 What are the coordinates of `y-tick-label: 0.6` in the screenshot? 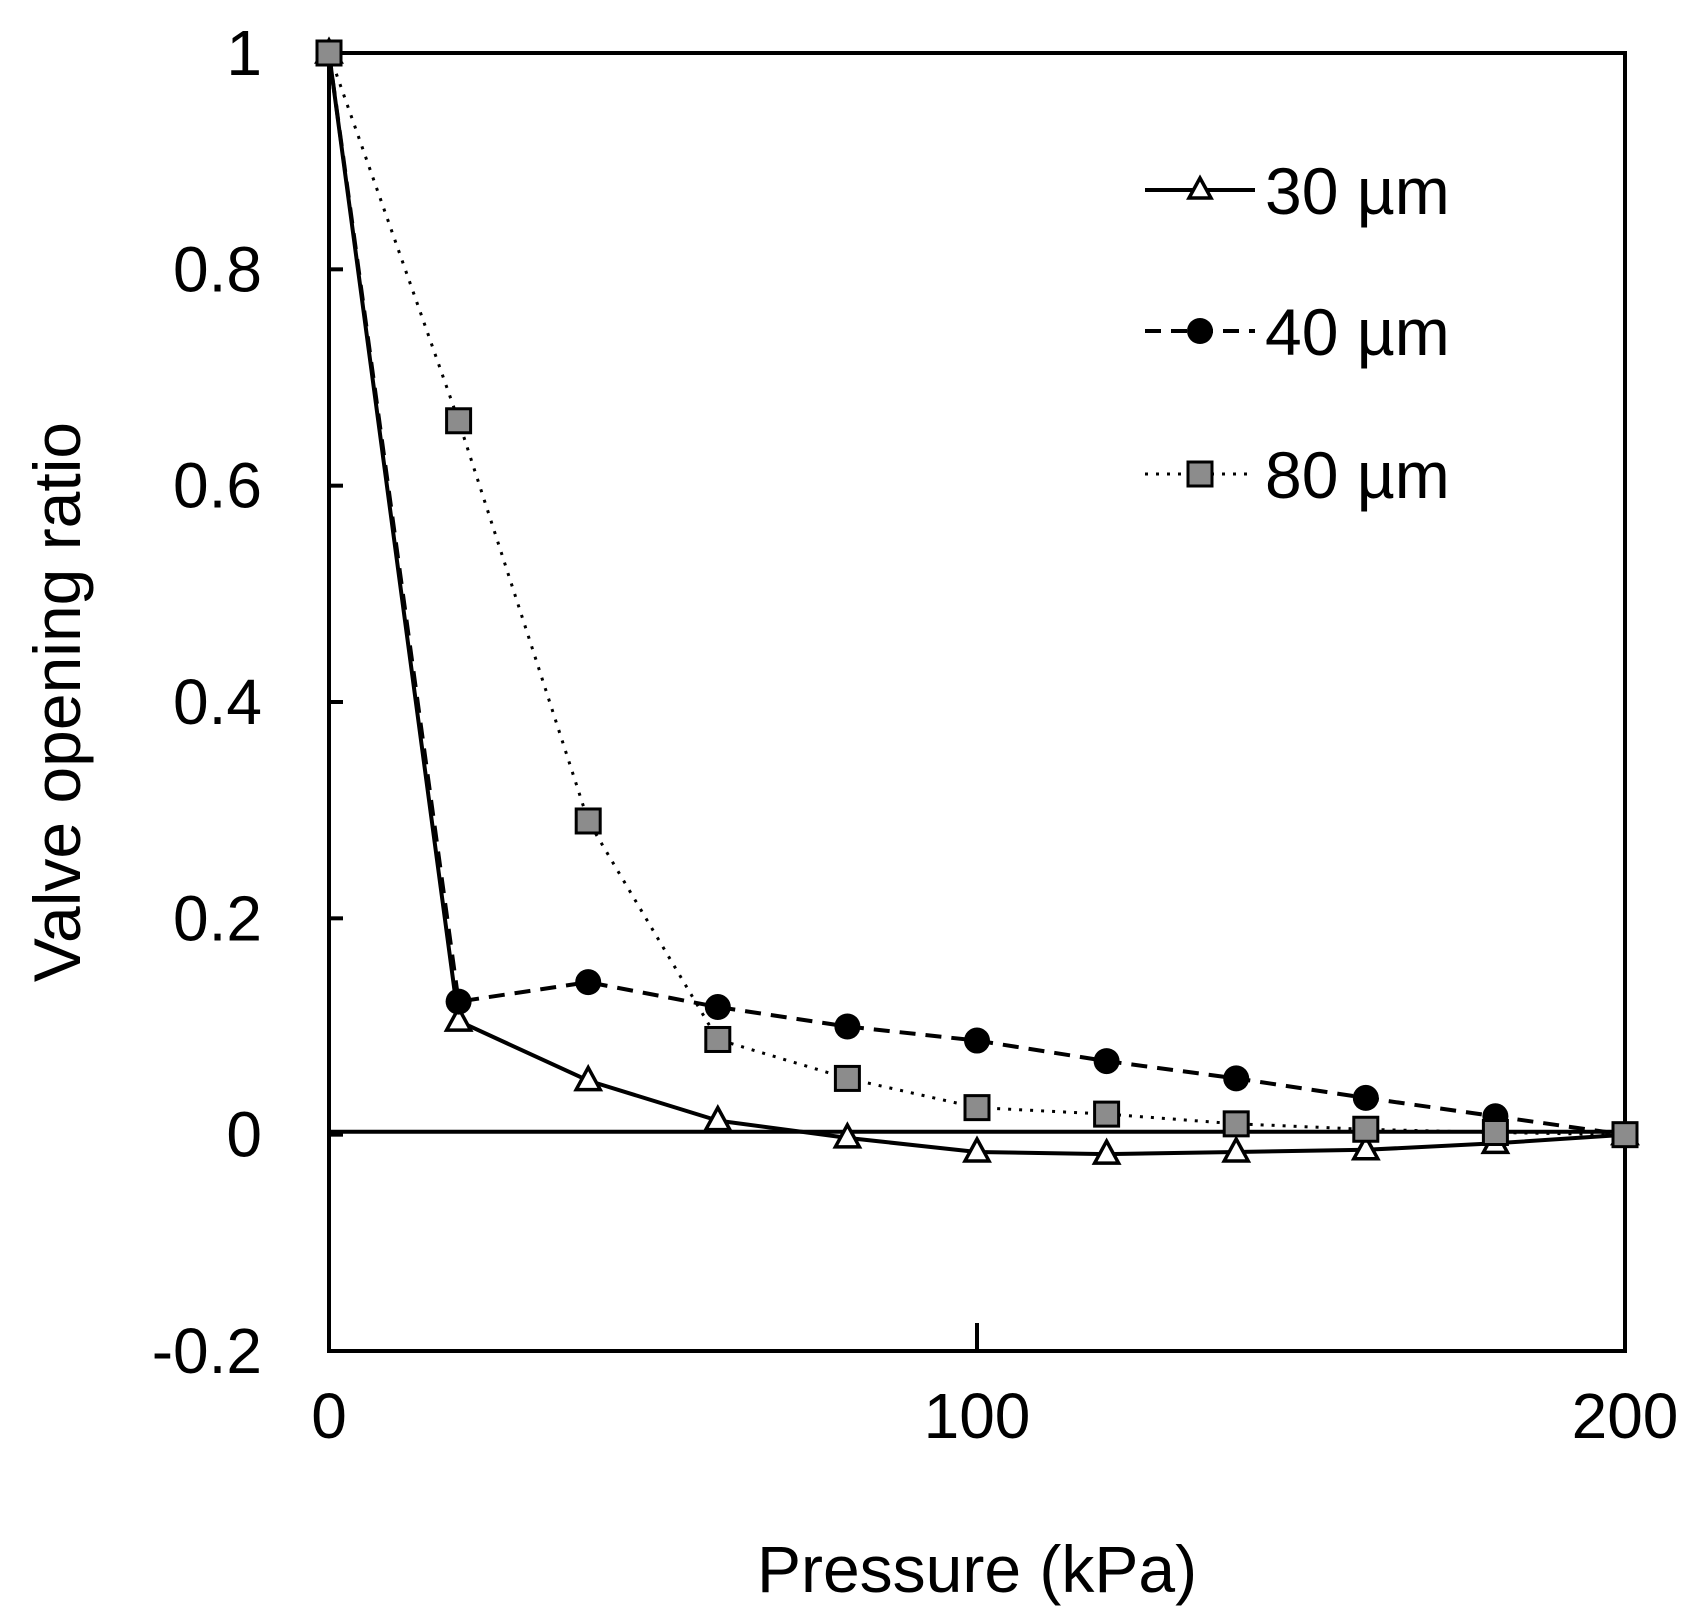 It's located at (217, 486).